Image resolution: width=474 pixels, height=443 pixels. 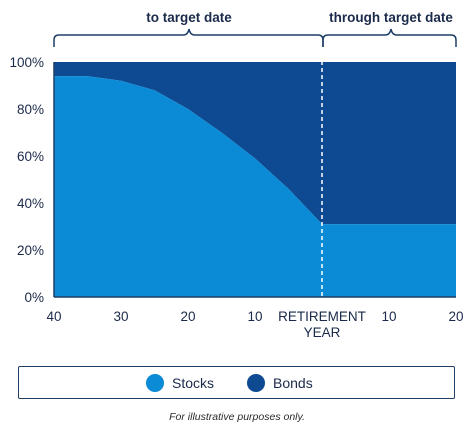 I want to click on y-tick-label: 80%, so click(x=30, y=109).